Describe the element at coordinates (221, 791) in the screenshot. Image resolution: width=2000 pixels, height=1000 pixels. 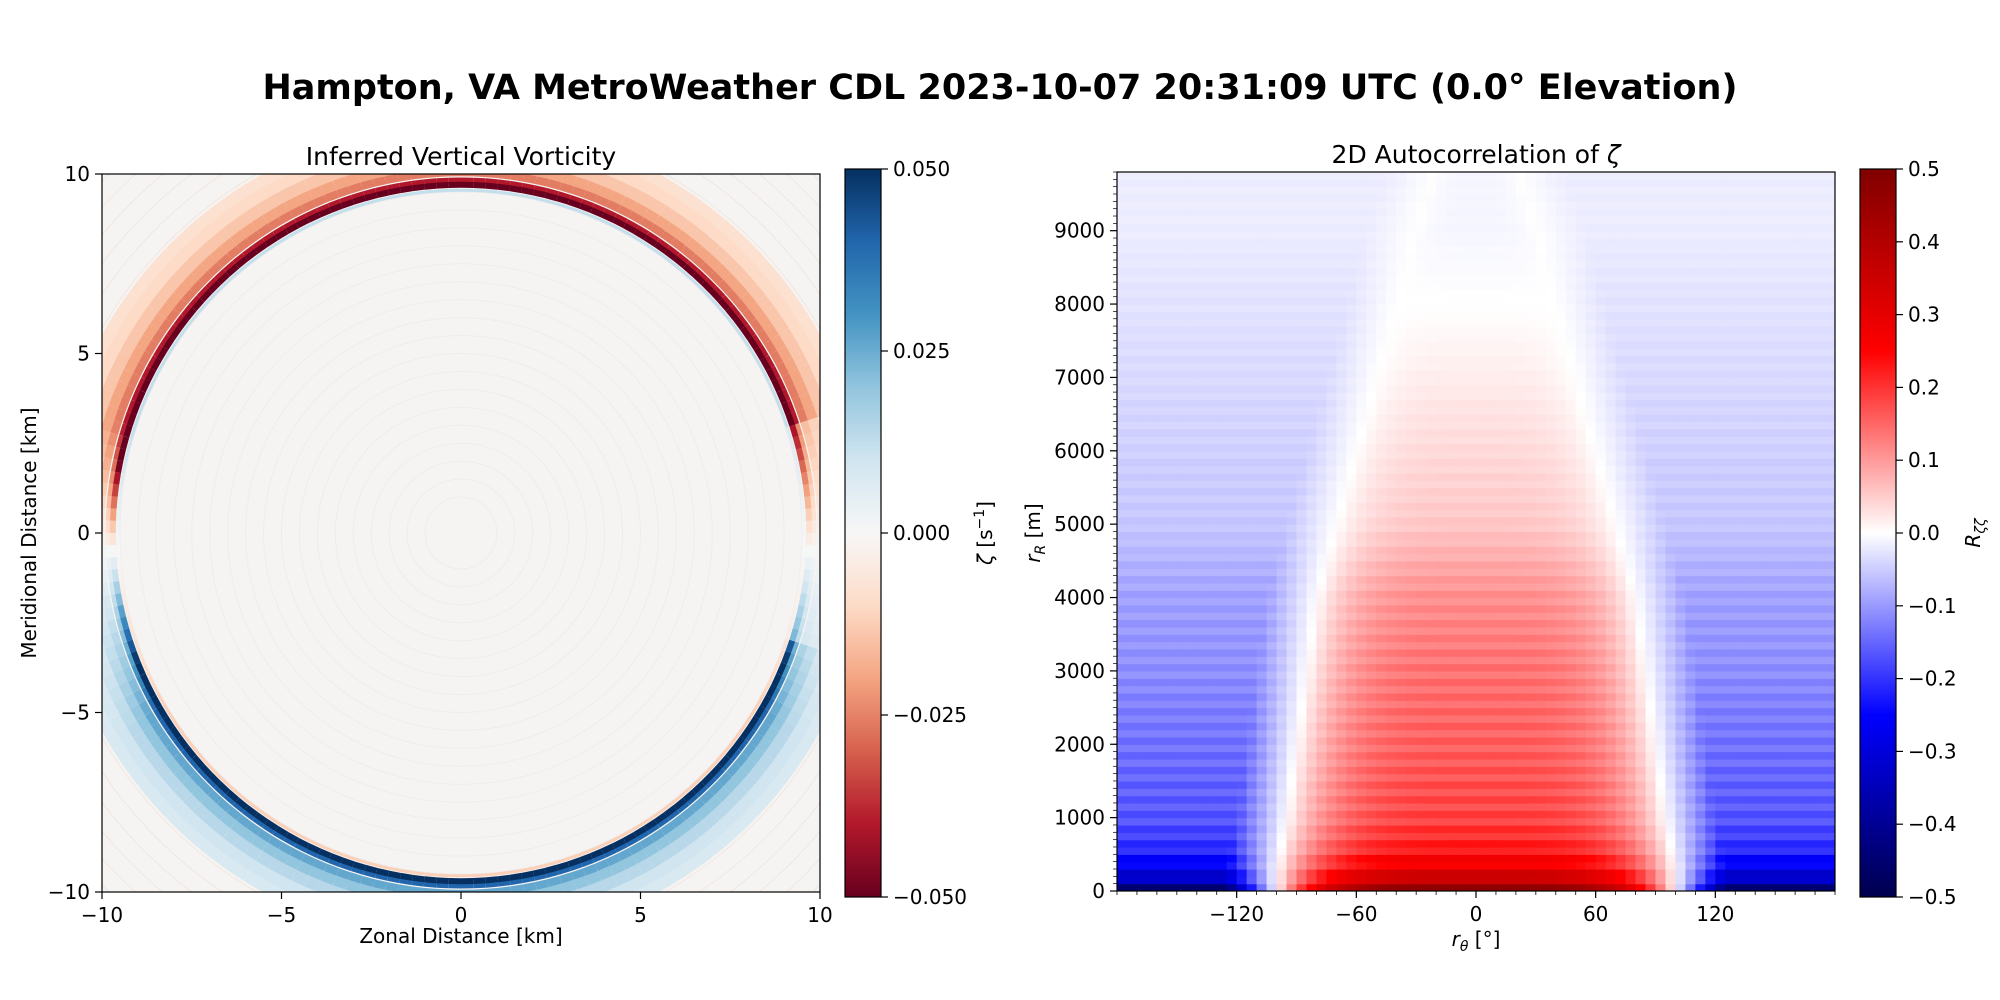
I see `vorticity-ring-outer-segment` at that location.